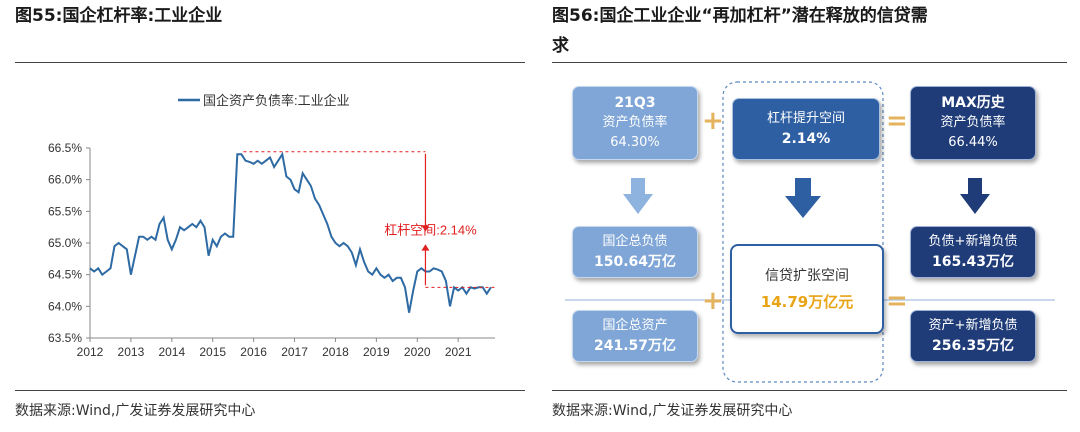 This screenshot has height=432, width=1080. Describe the element at coordinates (807, 276) in the screenshot. I see `box-credit-label: 信贷扩张空间` at that location.